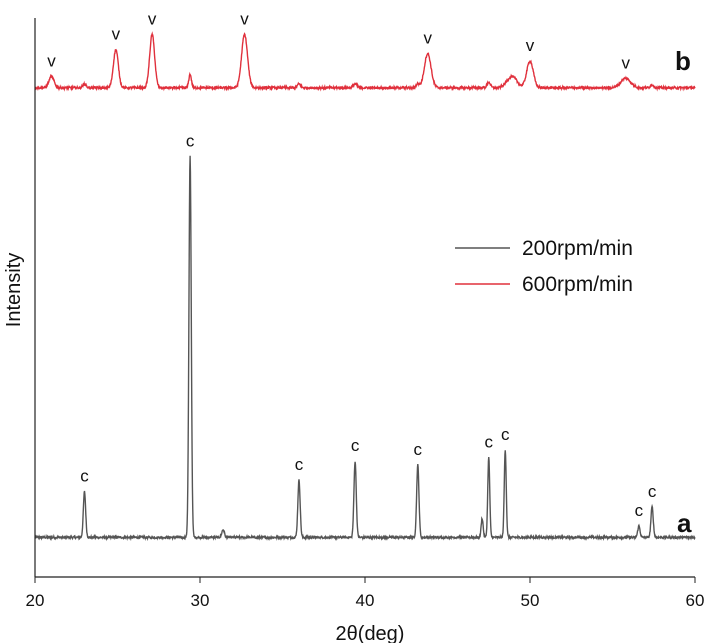 The image size is (708, 643). What do you see at coordinates (35, 600) in the screenshot?
I see `x-tick-label: 20` at bounding box center [35, 600].